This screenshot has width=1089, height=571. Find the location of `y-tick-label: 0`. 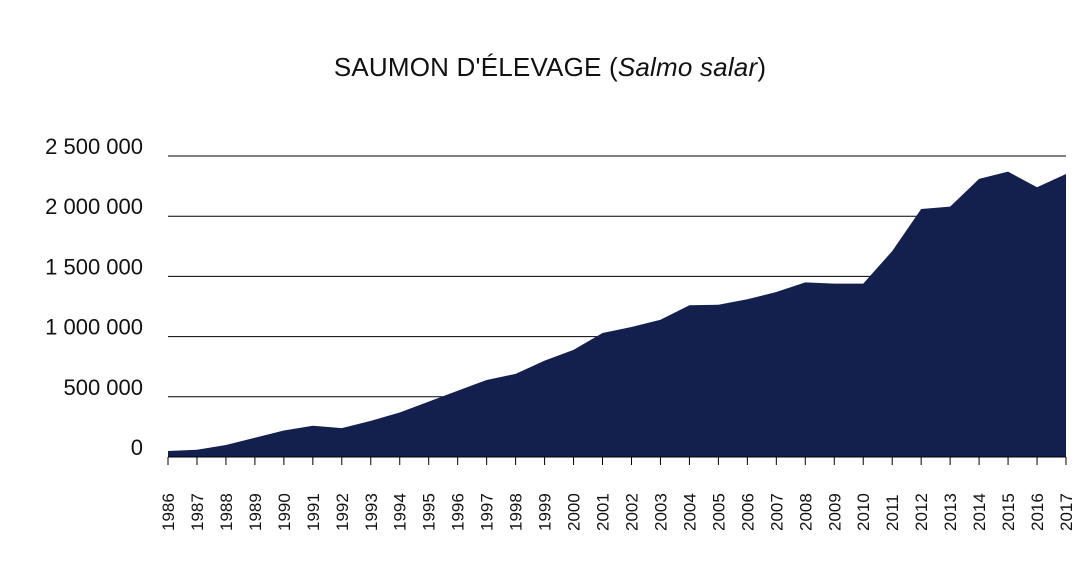

y-tick-label: 0 is located at coordinates (137, 447).